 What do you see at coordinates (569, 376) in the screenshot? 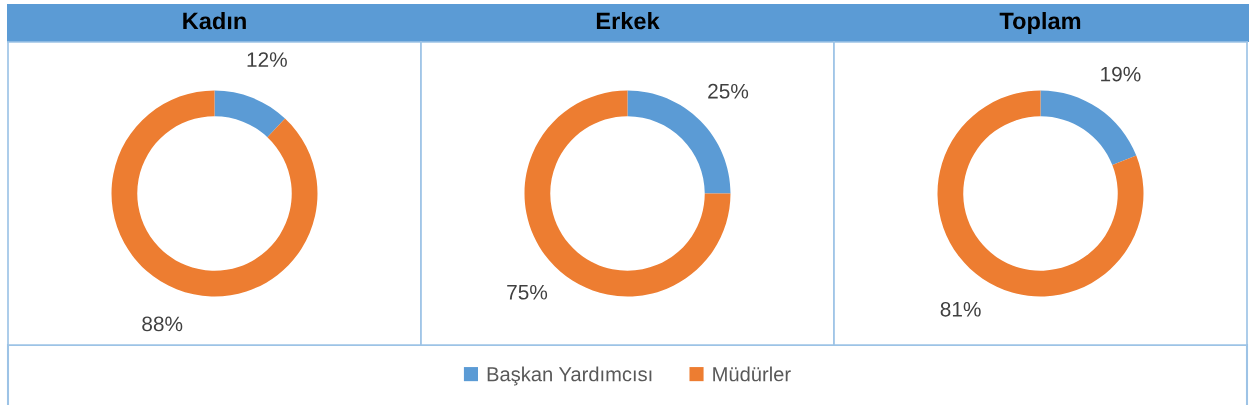
I see `legend-label: Başkan Yardımcısı` at bounding box center [569, 376].